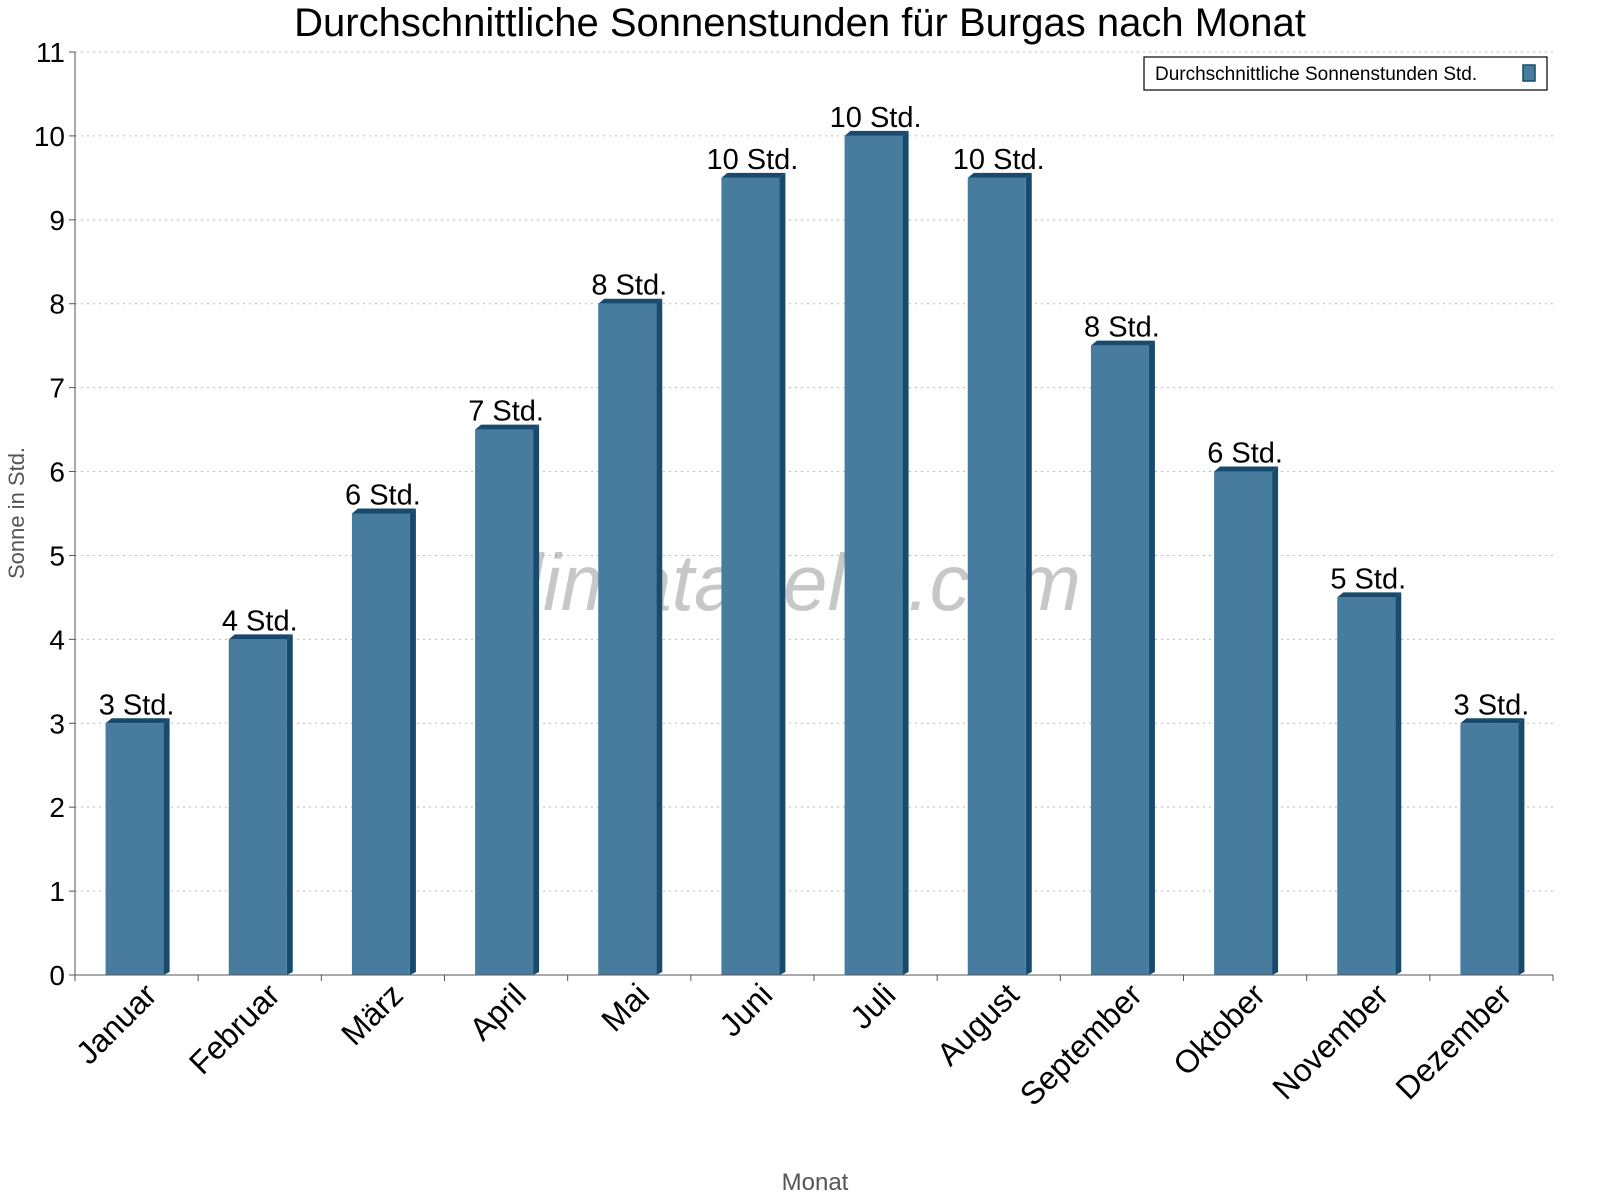 The height and width of the screenshot is (1200, 1600). What do you see at coordinates (1529, 73) in the screenshot?
I see `legend-swatch` at bounding box center [1529, 73].